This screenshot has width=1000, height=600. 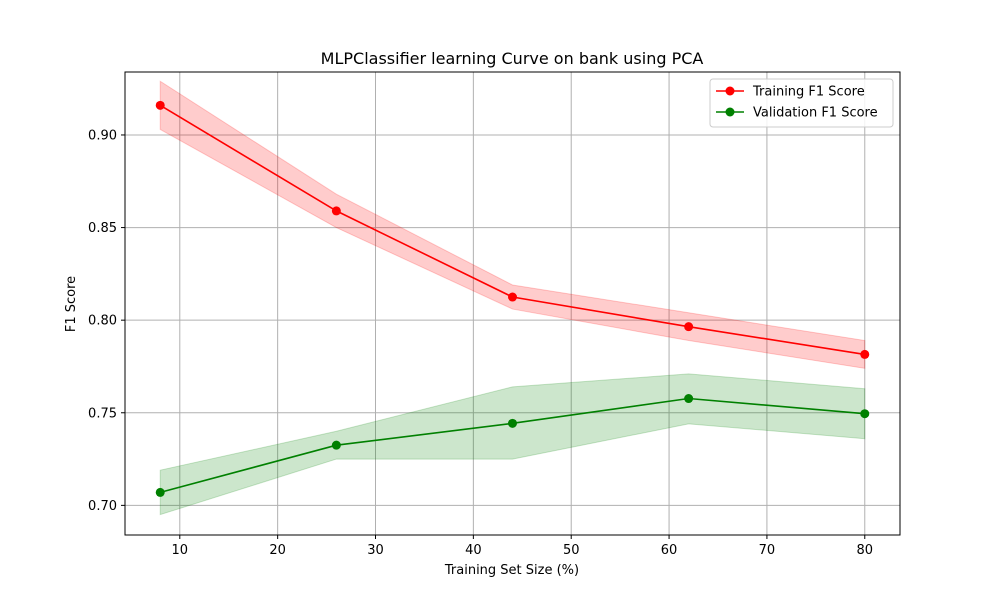 I want to click on y-tick-label: 0.70, so click(x=102, y=506).